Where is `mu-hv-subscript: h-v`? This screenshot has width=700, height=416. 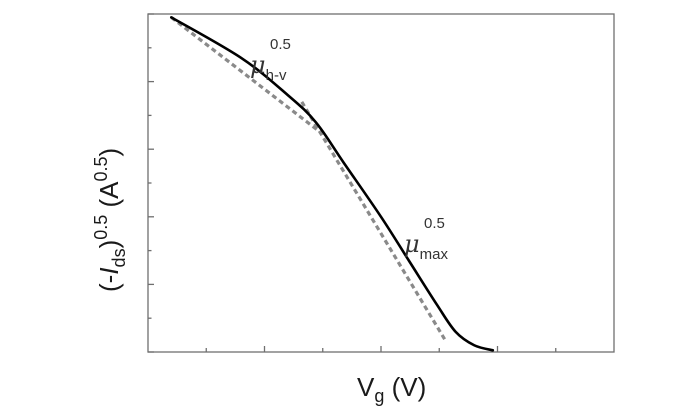
mu-hv-subscript: h-v is located at coordinates (276, 75).